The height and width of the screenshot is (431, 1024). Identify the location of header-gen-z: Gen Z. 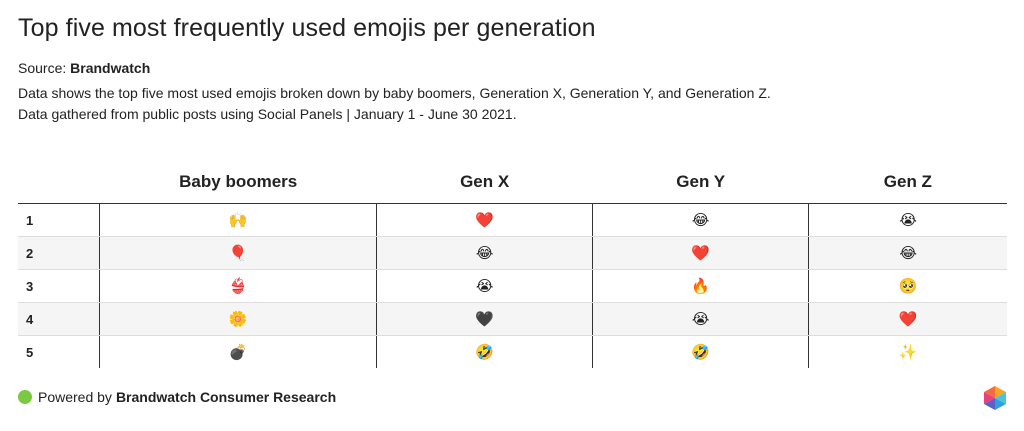
(907, 182).